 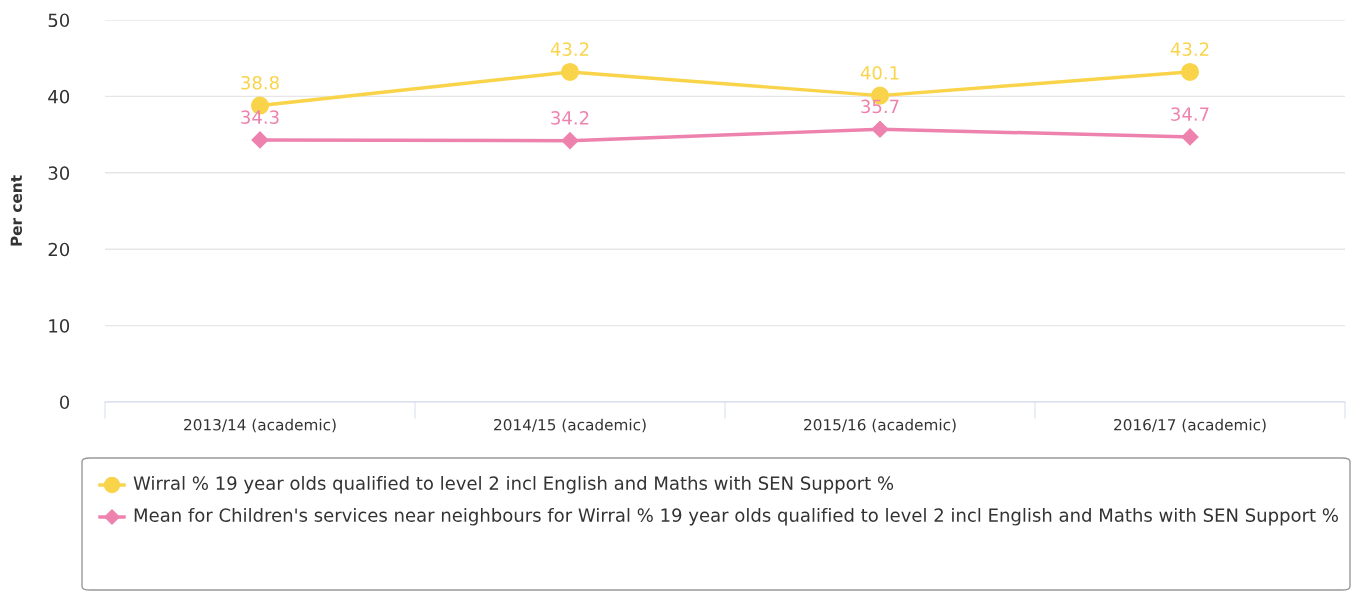 I want to click on y-tick-label: 40, so click(x=59, y=96).